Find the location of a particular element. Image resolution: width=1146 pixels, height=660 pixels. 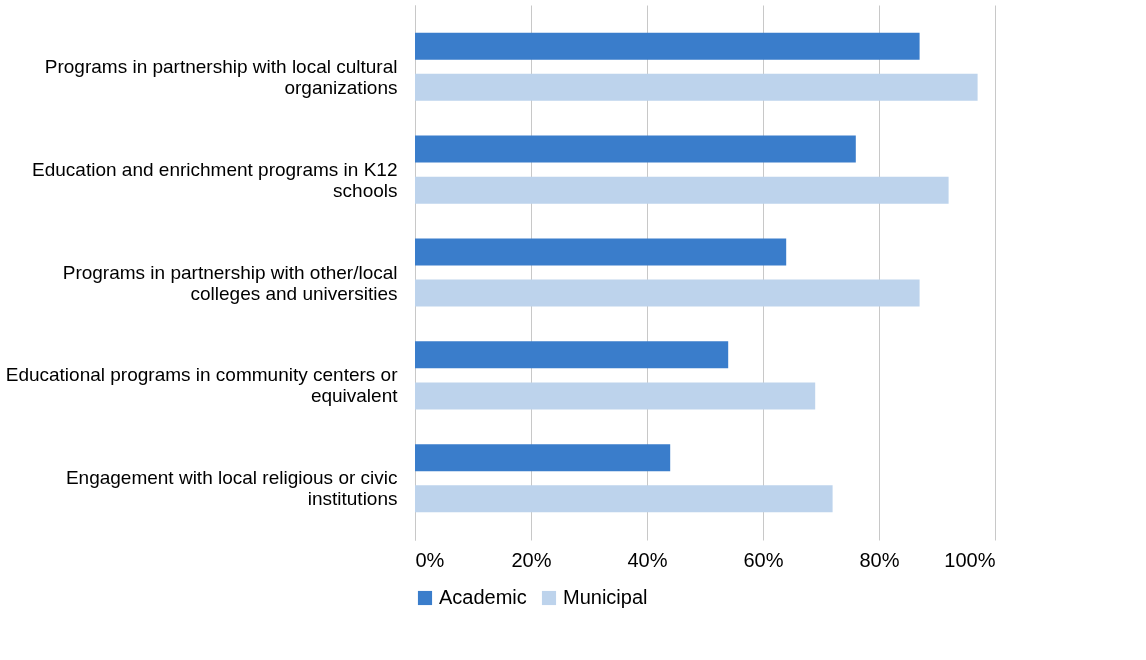

x-tick-label: 40% is located at coordinates (647, 559).